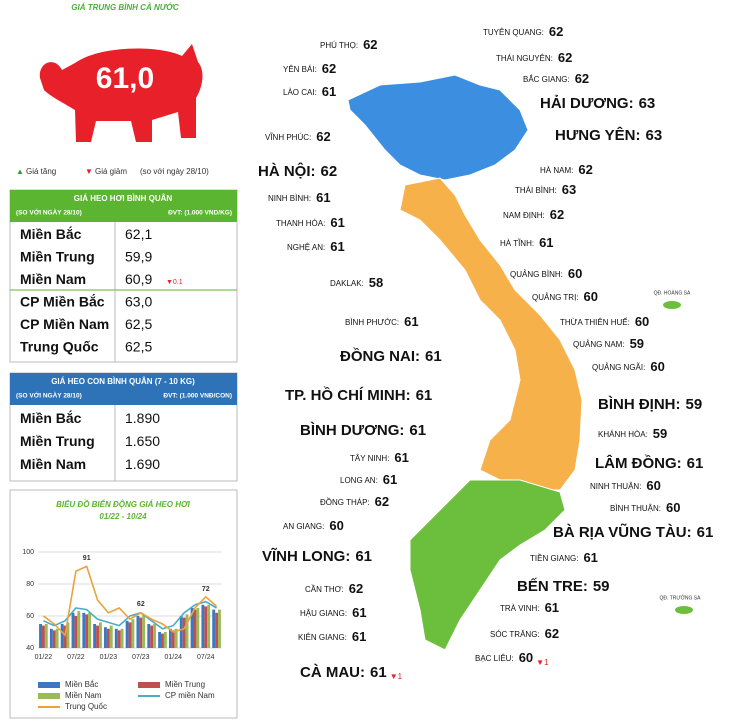 Image resolution: width=755 pixels, height=725 pixels. What do you see at coordinates (190, 695) in the screenshot?
I see `legend-label: CP miền Nam` at bounding box center [190, 695].